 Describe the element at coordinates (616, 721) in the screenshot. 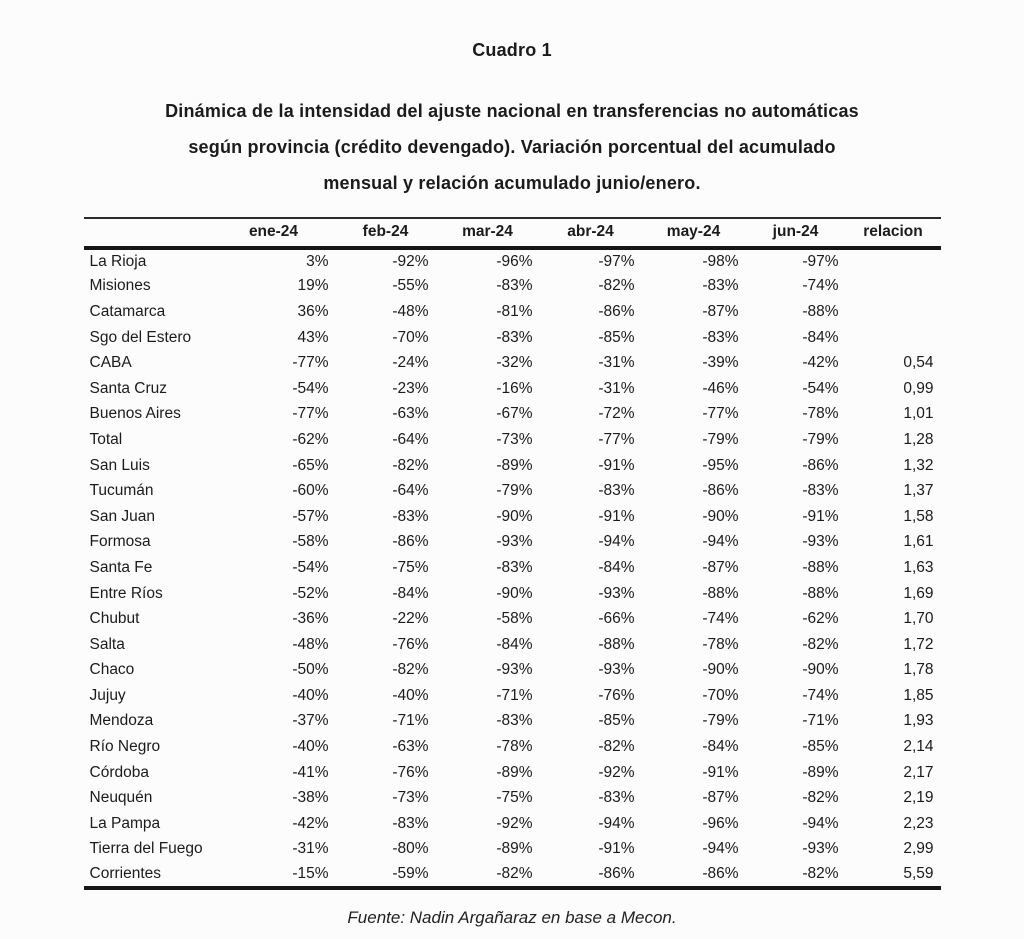

I see `value-cell: -85%` at that location.